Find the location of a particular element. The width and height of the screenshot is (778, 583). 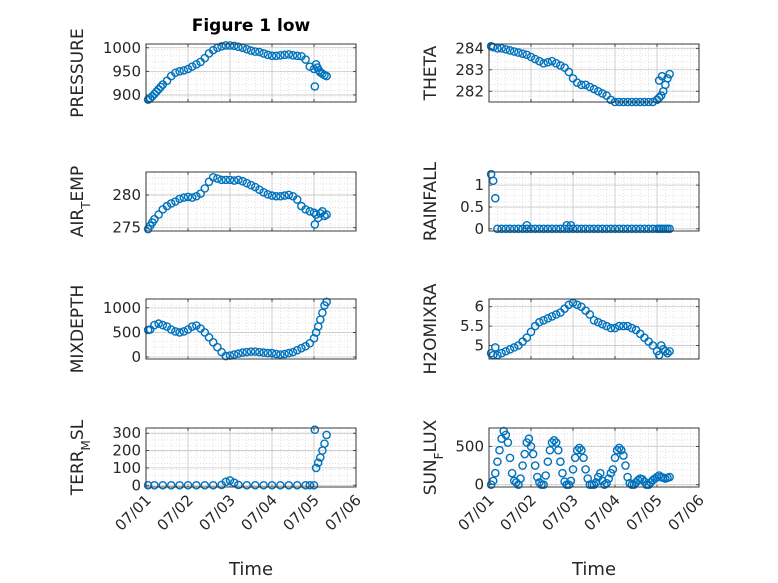

y-tick-label: 275 is located at coordinates (126, 228).